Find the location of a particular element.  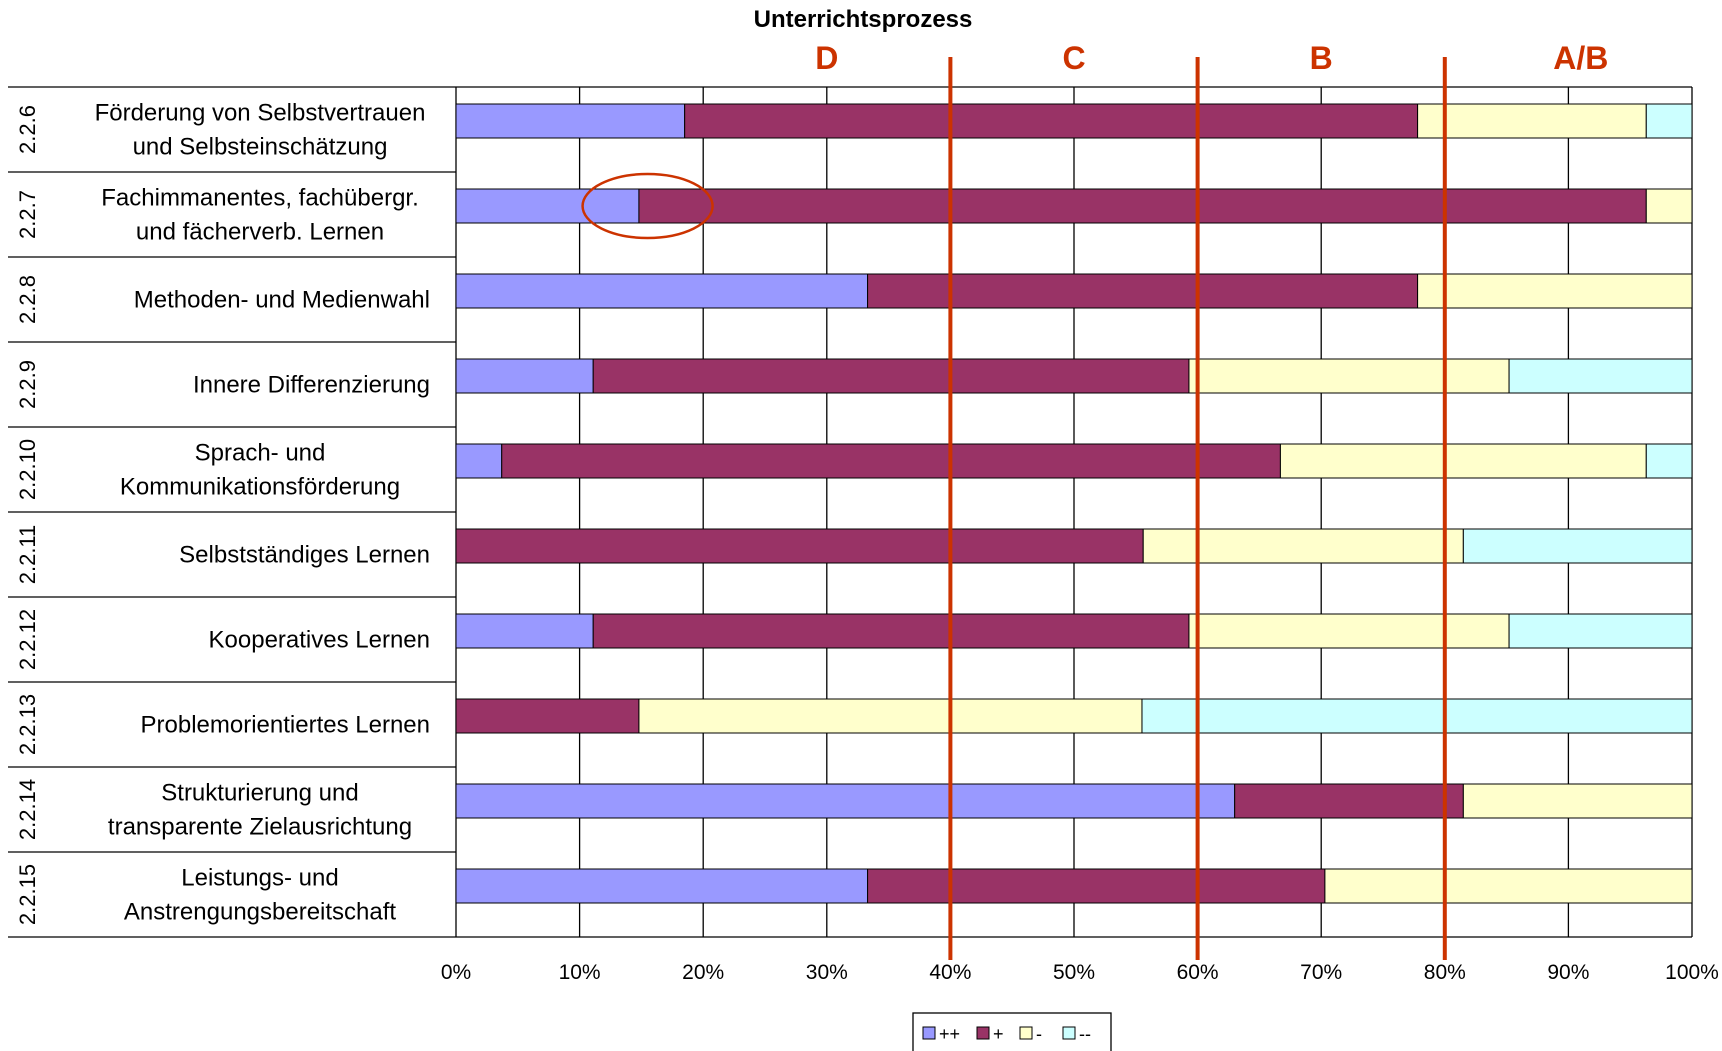

x-tick-label: 100% is located at coordinates (1692, 972).